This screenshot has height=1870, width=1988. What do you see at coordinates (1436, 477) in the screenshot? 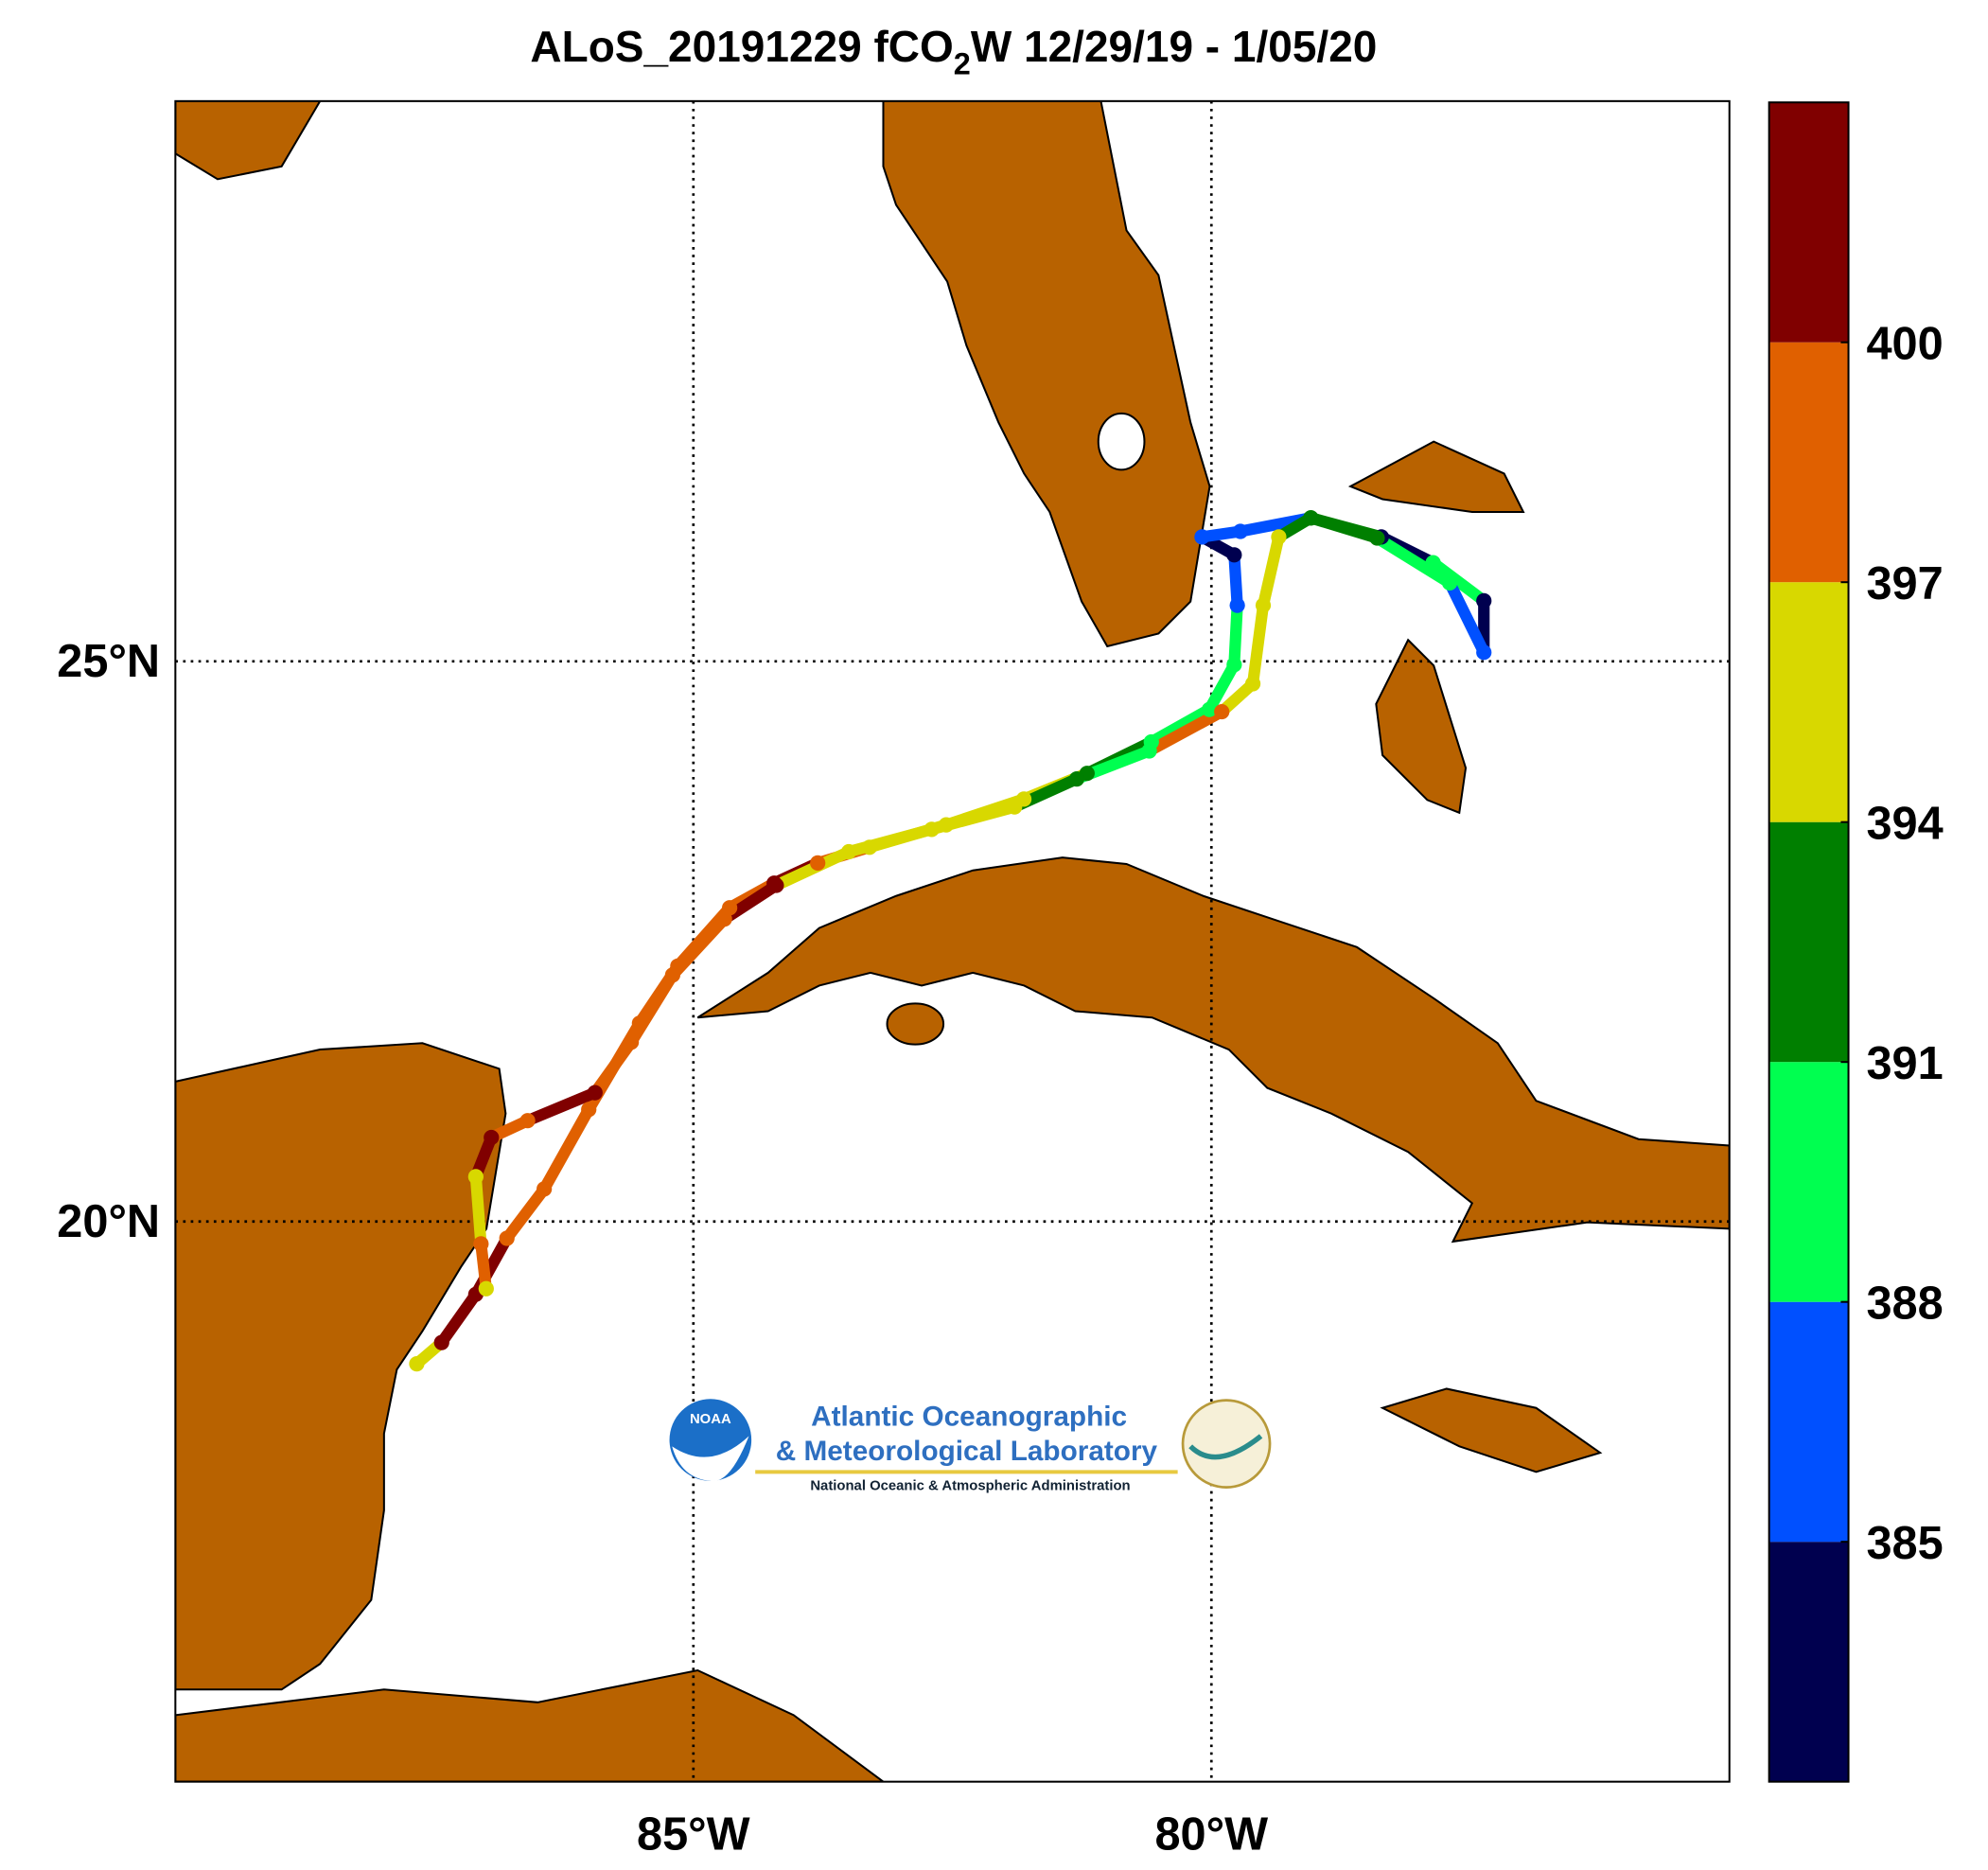
I see `grand-bahama` at bounding box center [1436, 477].